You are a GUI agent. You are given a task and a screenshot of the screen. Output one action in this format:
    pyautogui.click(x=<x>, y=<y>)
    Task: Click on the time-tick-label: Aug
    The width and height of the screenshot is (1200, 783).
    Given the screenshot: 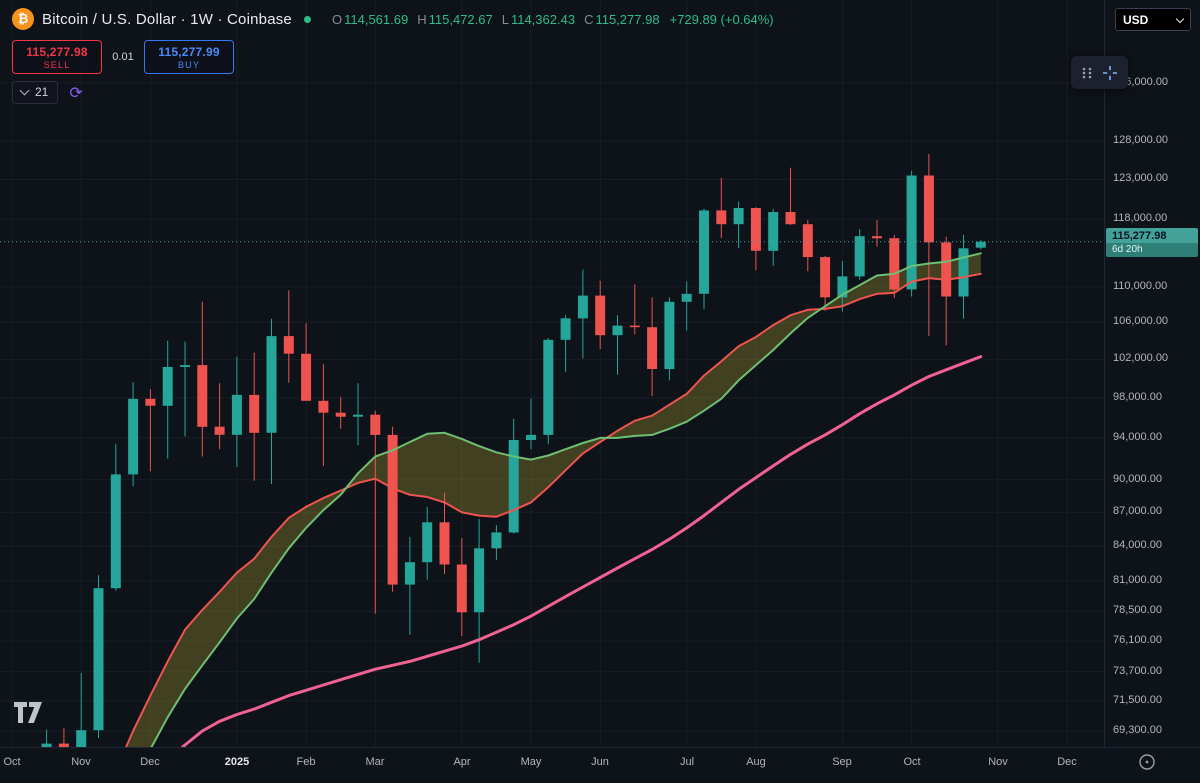 What is the action you would take?
    pyautogui.click(x=756, y=762)
    